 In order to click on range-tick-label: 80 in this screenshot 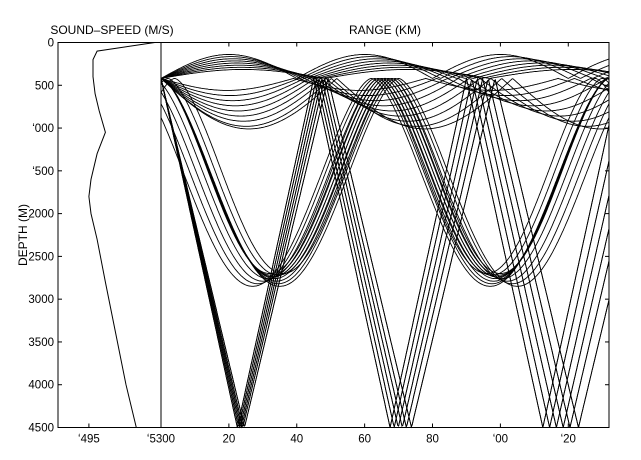, I will do `click(432, 440)`.